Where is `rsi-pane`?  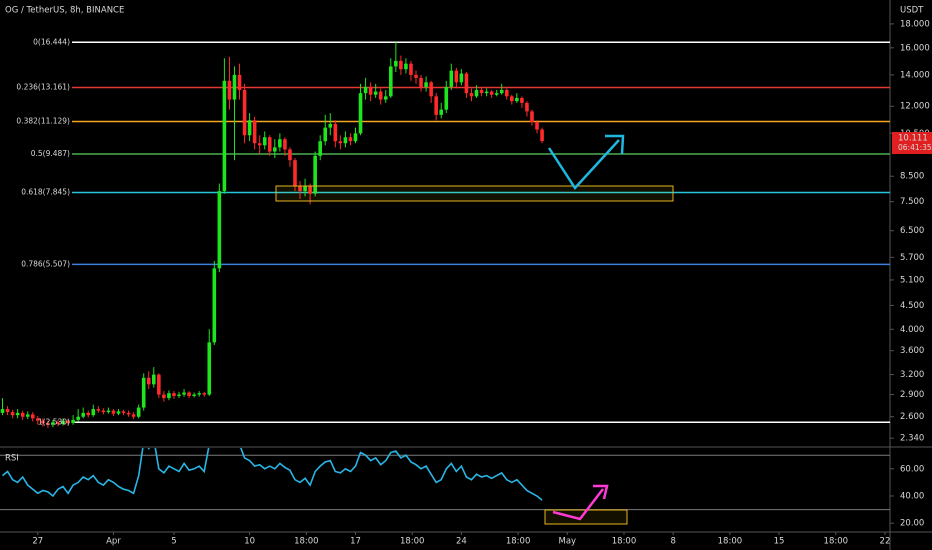 rsi-pane is located at coordinates (445, 479).